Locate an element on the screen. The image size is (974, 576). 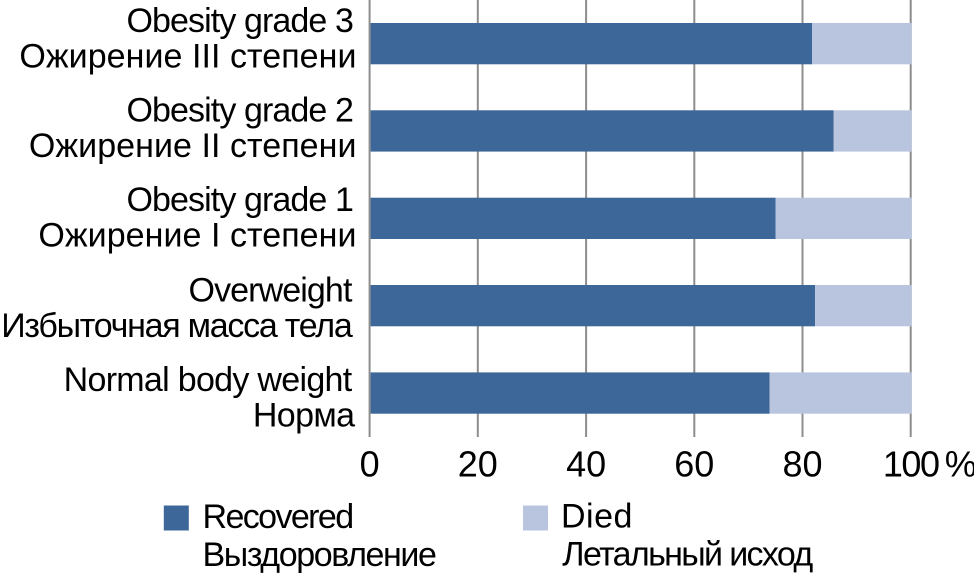
svg-text: Died is located at coordinates (597, 517).